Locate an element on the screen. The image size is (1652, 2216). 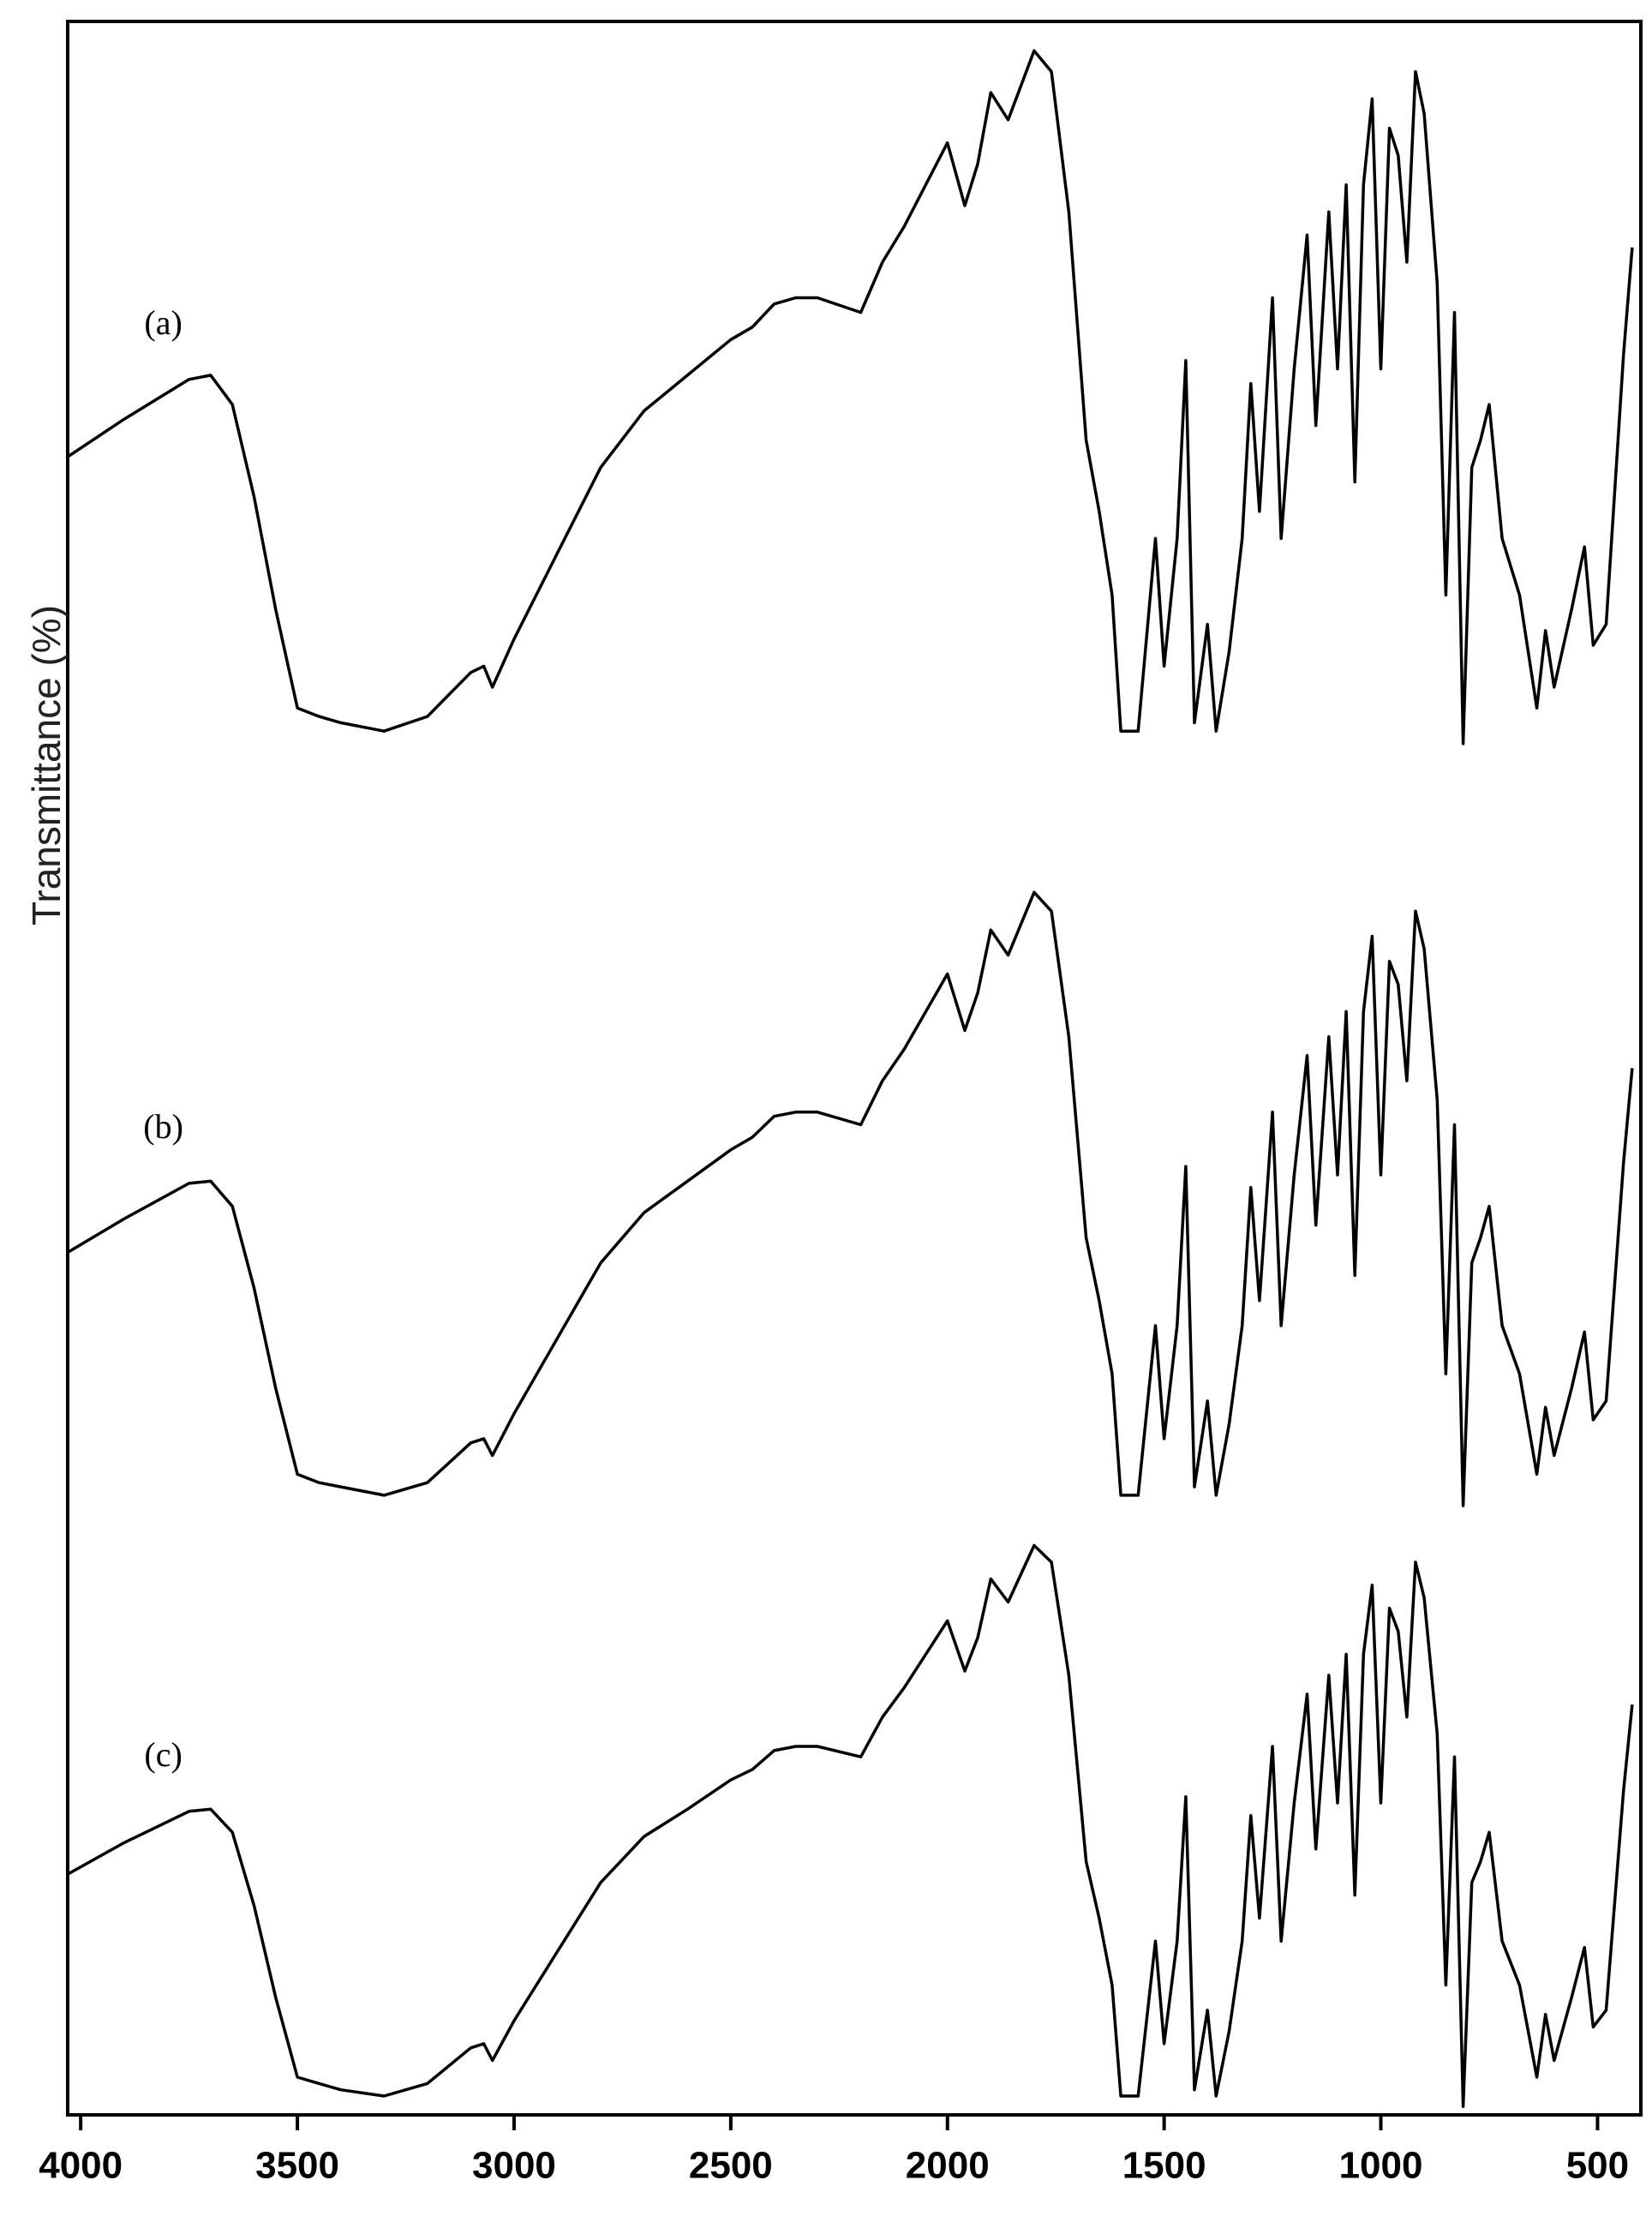
x-tick-label: 500 is located at coordinates (1597, 2166).